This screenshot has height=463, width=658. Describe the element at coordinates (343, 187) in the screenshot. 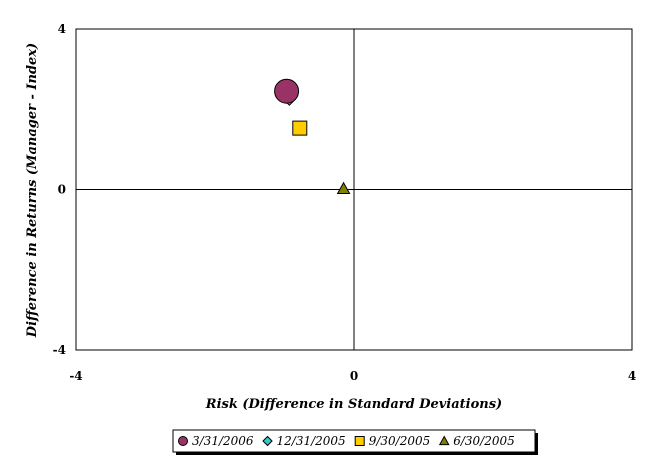

I see `point-triangle` at that location.